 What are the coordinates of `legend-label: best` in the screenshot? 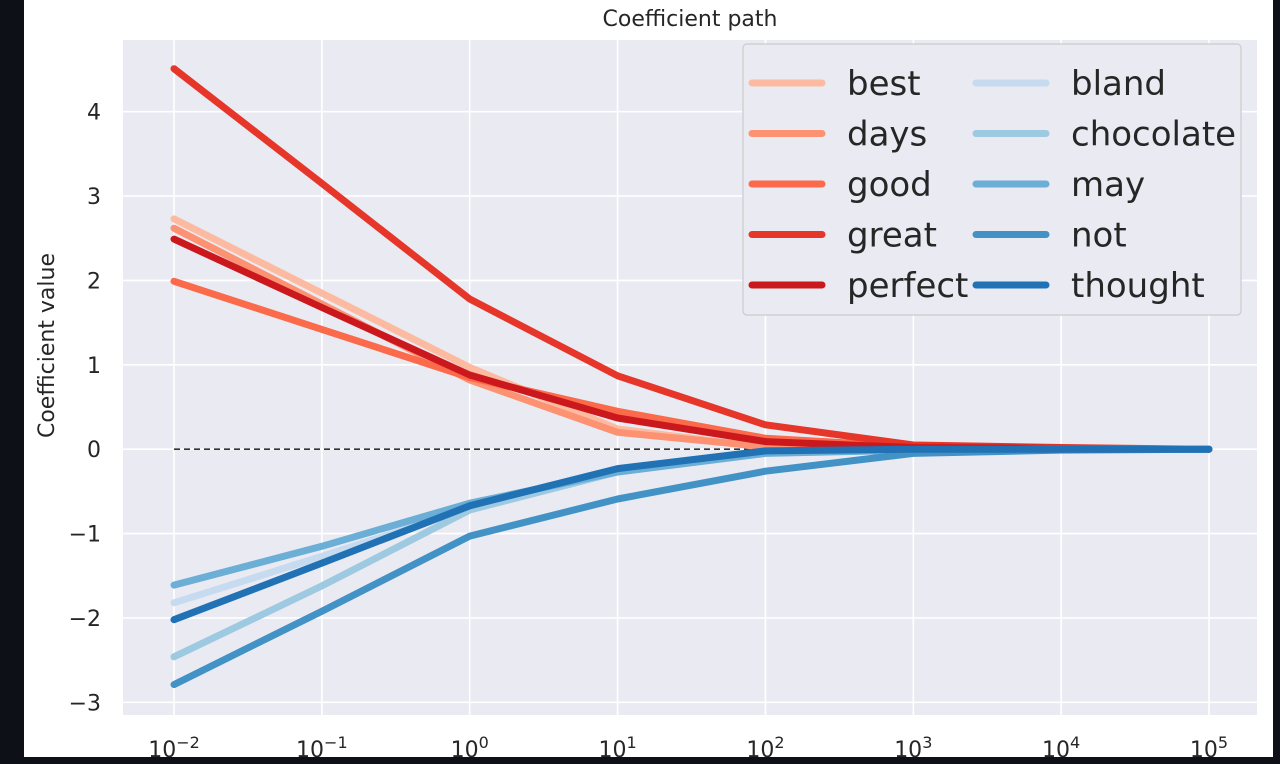 It's located at (884, 84).